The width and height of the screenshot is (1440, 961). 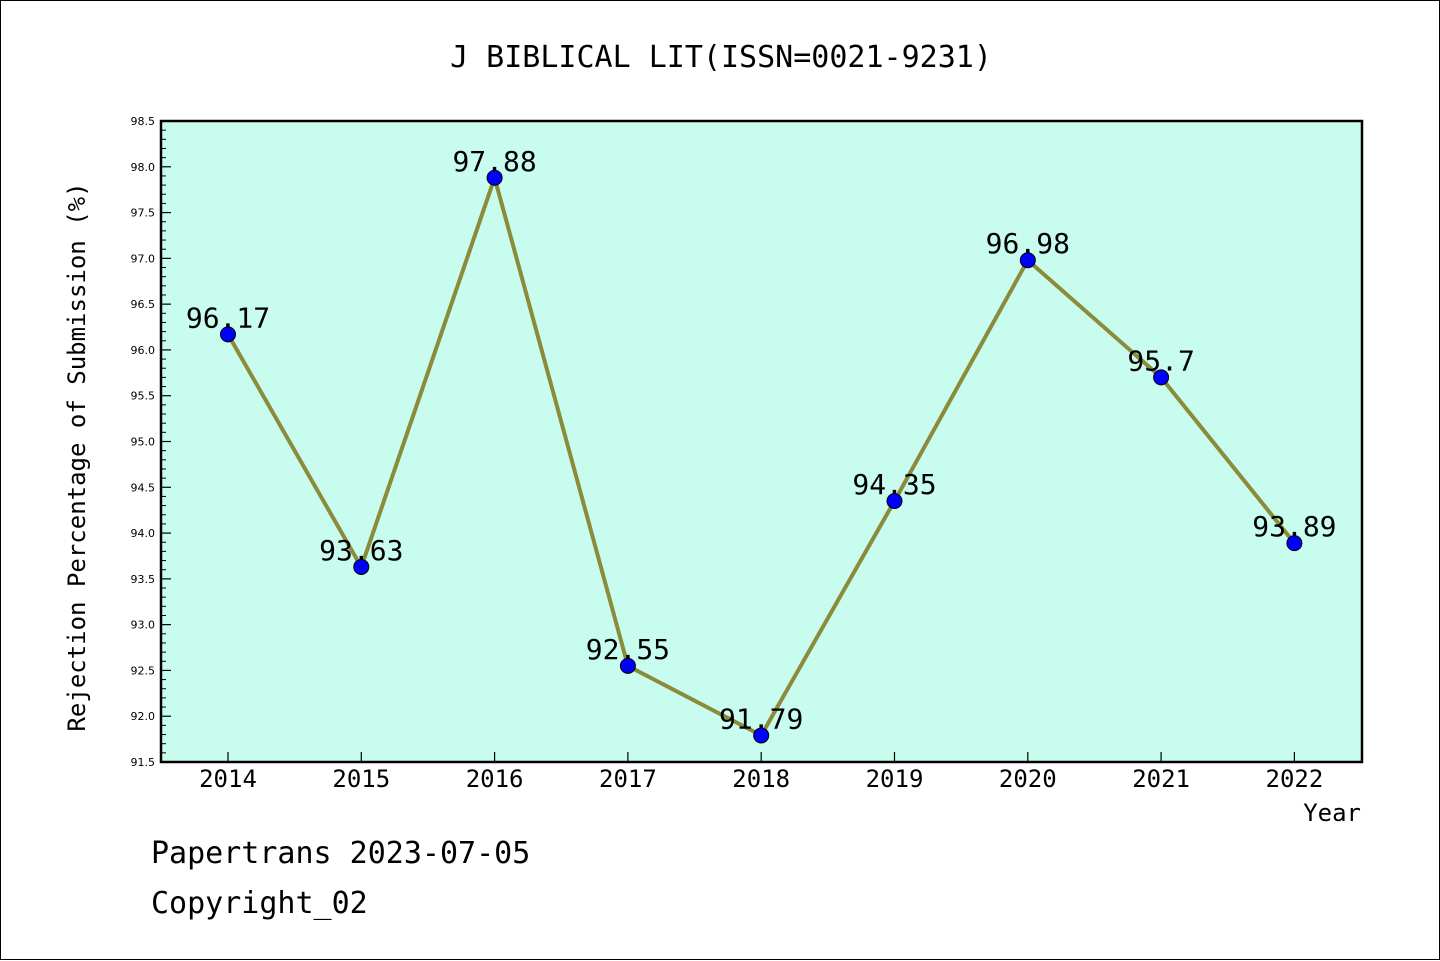 What do you see at coordinates (143, 442) in the screenshot?
I see `y-tick-label: 95.0` at bounding box center [143, 442].